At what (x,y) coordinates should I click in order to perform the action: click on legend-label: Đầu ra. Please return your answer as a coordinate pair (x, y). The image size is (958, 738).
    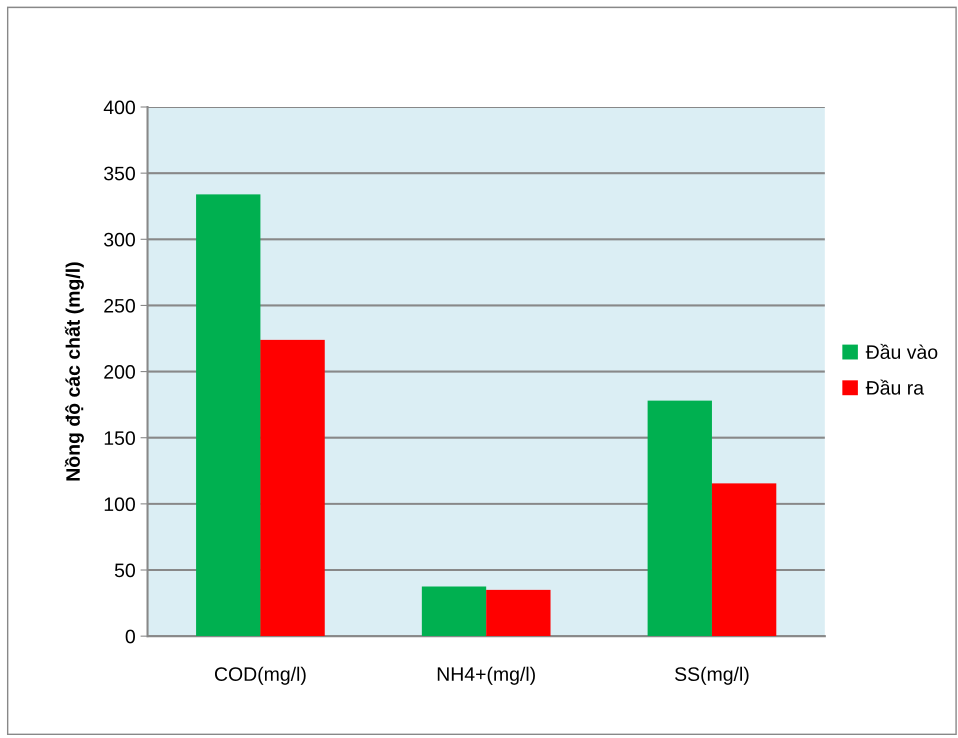
    Looking at the image, I should click on (895, 387).